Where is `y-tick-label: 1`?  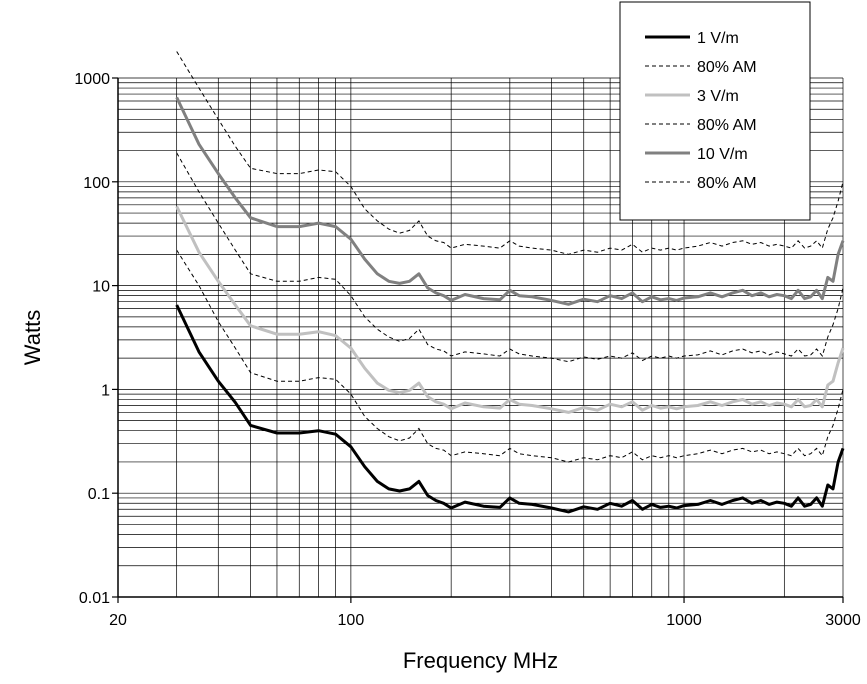 y-tick-label: 1 is located at coordinates (105, 390).